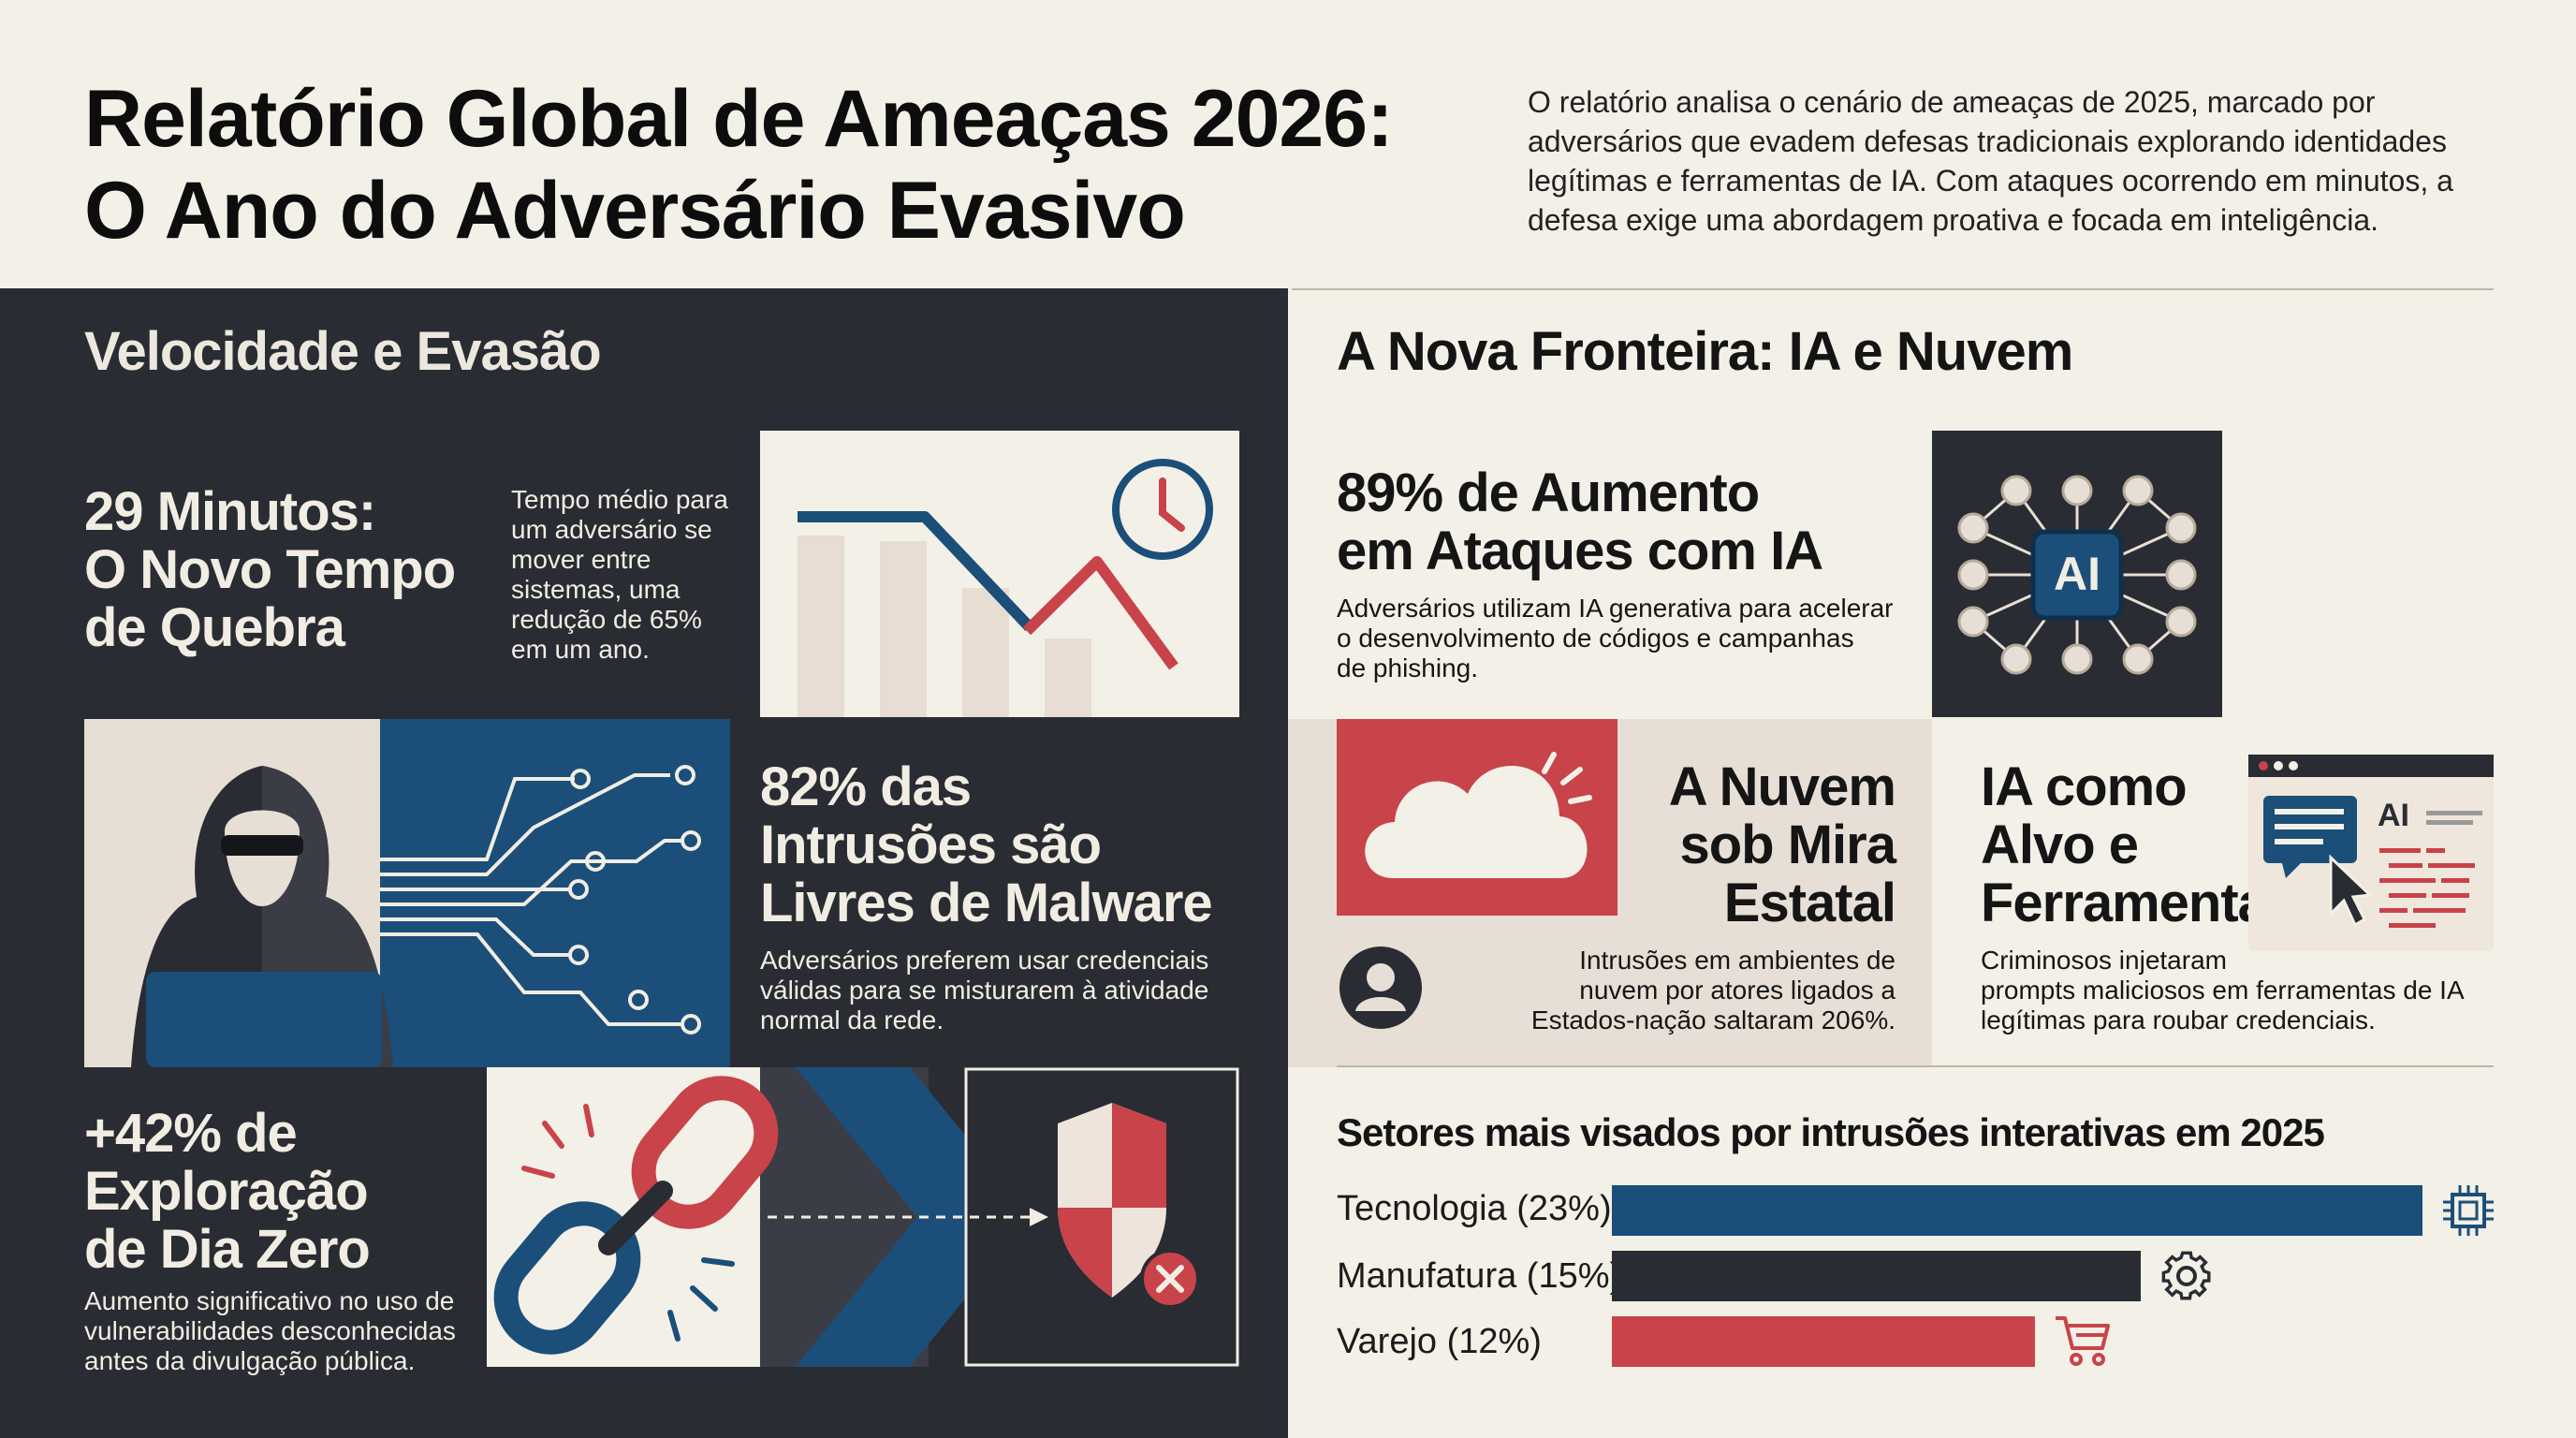 This screenshot has width=2576, height=1438. What do you see at coordinates (1823, 1341) in the screenshot?
I see `bar-retail` at bounding box center [1823, 1341].